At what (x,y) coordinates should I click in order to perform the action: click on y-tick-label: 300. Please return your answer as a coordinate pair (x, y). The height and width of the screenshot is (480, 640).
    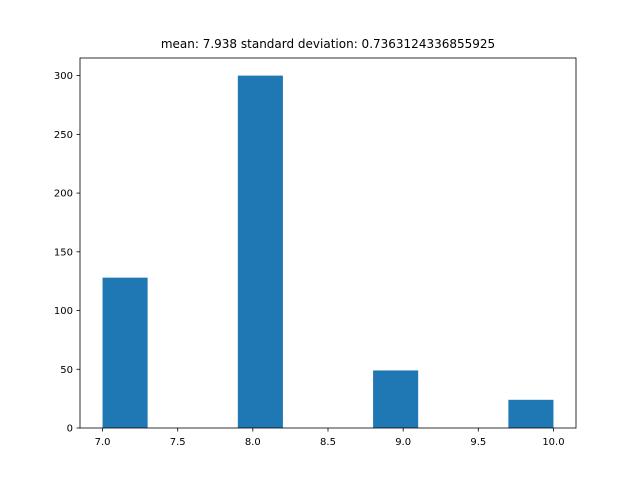
    Looking at the image, I should click on (63, 76).